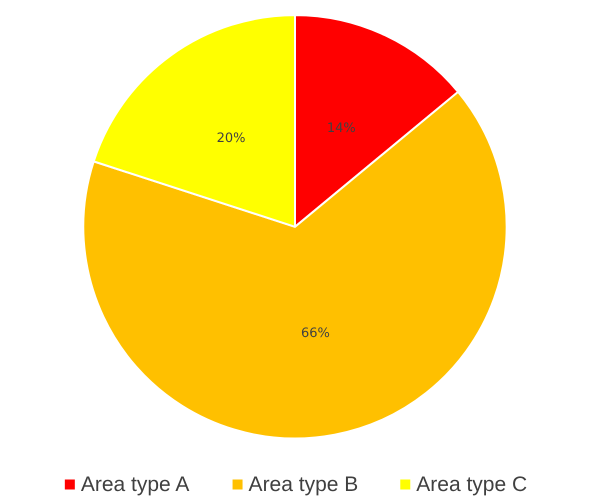 The height and width of the screenshot is (504, 590). What do you see at coordinates (472, 484) in the screenshot?
I see `legend-label: Area type C` at bounding box center [472, 484].